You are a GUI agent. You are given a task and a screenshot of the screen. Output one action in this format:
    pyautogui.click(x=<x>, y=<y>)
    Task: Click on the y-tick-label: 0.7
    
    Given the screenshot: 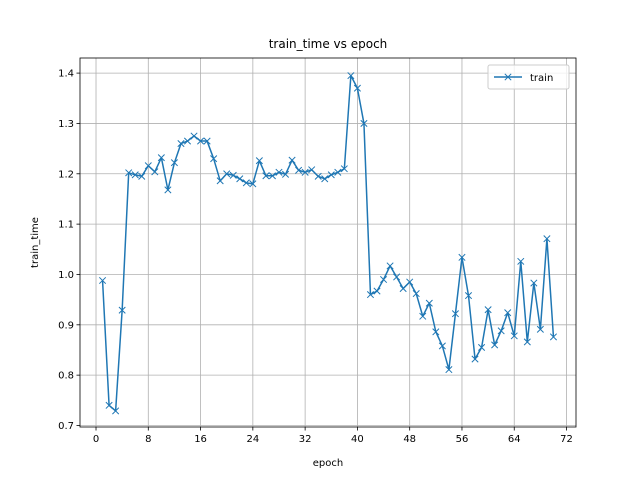 What is the action you would take?
    pyautogui.click(x=66, y=426)
    